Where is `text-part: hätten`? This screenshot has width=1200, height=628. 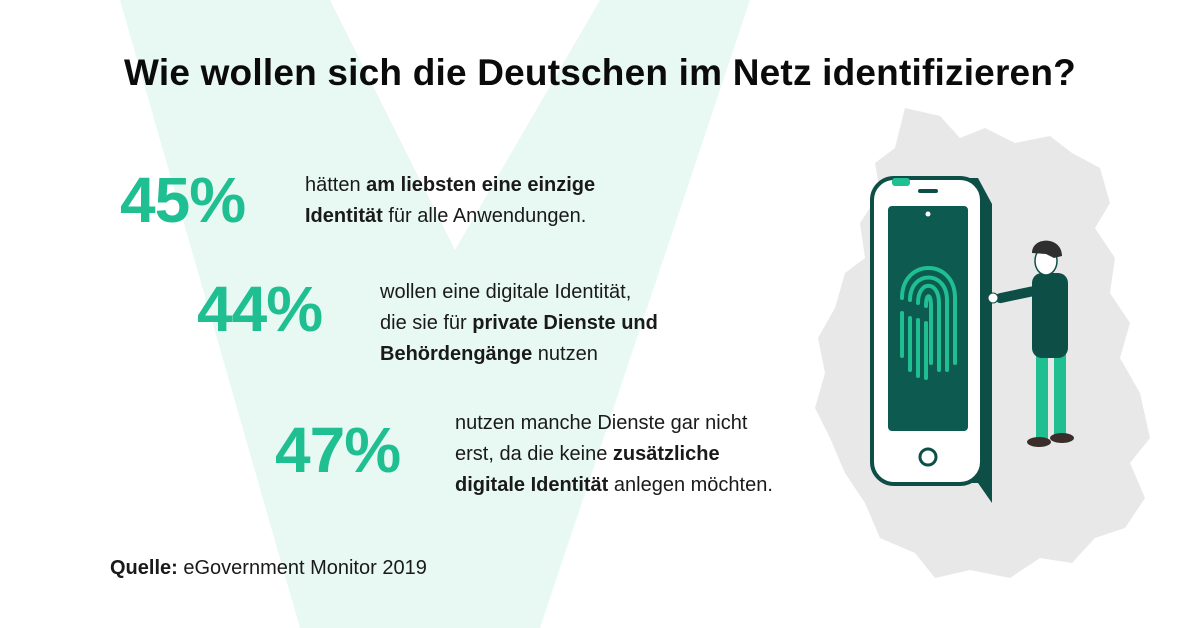
text-part: hätten is located at coordinates (336, 185).